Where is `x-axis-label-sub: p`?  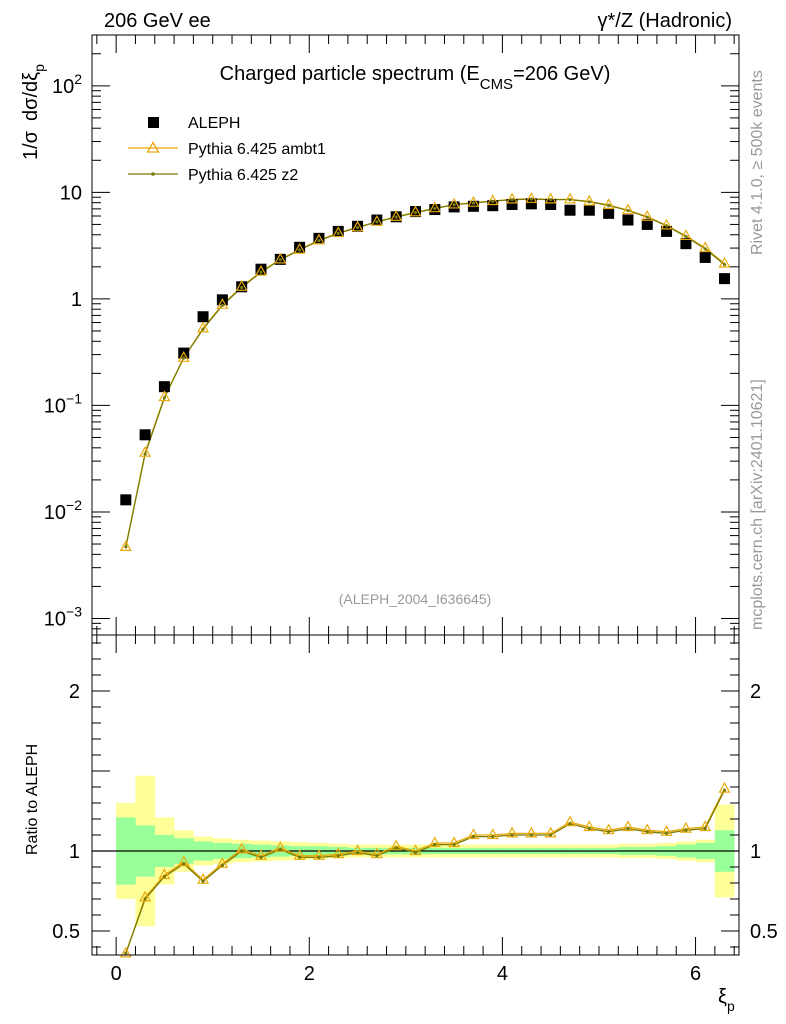
x-axis-label-sub: p is located at coordinates (731, 1006).